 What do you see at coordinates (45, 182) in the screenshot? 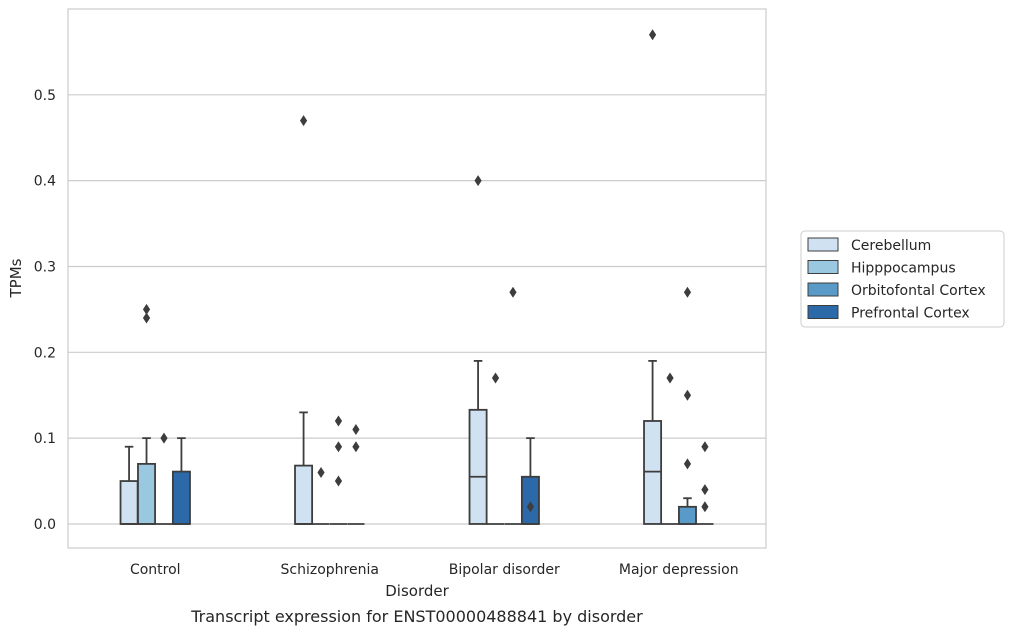
I see `y-tick-label: 0.4` at bounding box center [45, 182].